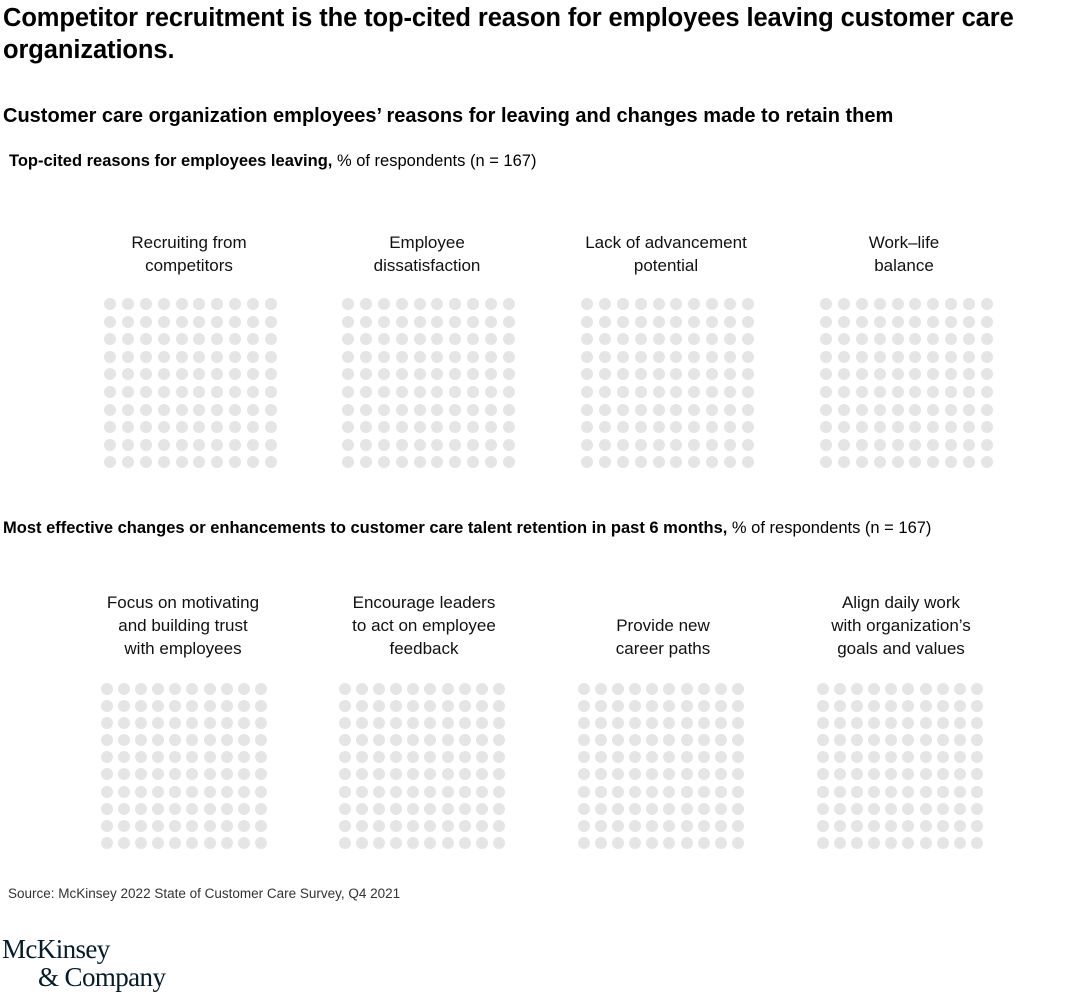 This screenshot has width=1080, height=1002. Describe the element at coordinates (904, 254) in the screenshot. I see `category-label: Work–life balance` at that location.